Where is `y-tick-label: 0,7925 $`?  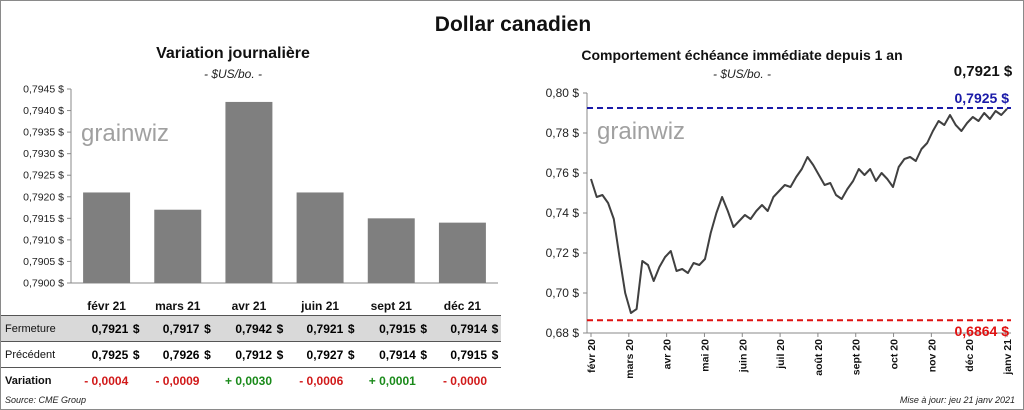
y-tick-label: 0,7925 $ is located at coordinates (43, 176).